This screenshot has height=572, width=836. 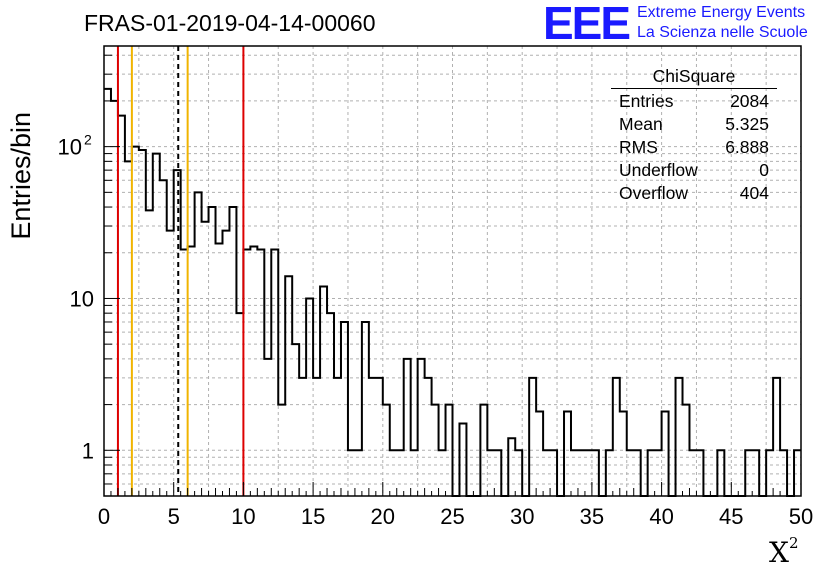 What do you see at coordinates (721, 12) in the screenshot?
I see `eee-logo-line1: Extreme Energy Events` at bounding box center [721, 12].